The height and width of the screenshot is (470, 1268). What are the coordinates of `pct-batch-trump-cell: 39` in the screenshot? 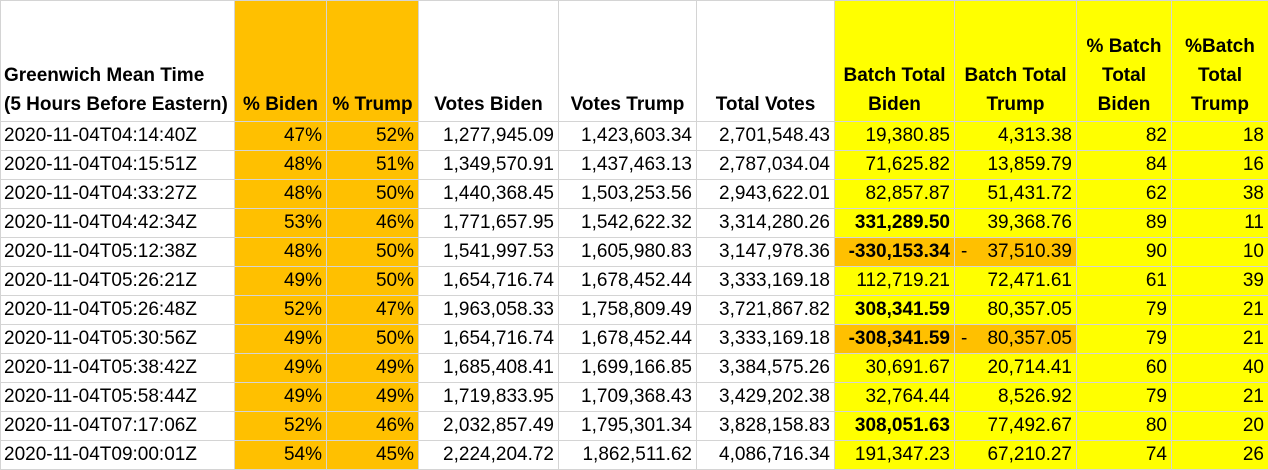 It's located at (1220, 281).